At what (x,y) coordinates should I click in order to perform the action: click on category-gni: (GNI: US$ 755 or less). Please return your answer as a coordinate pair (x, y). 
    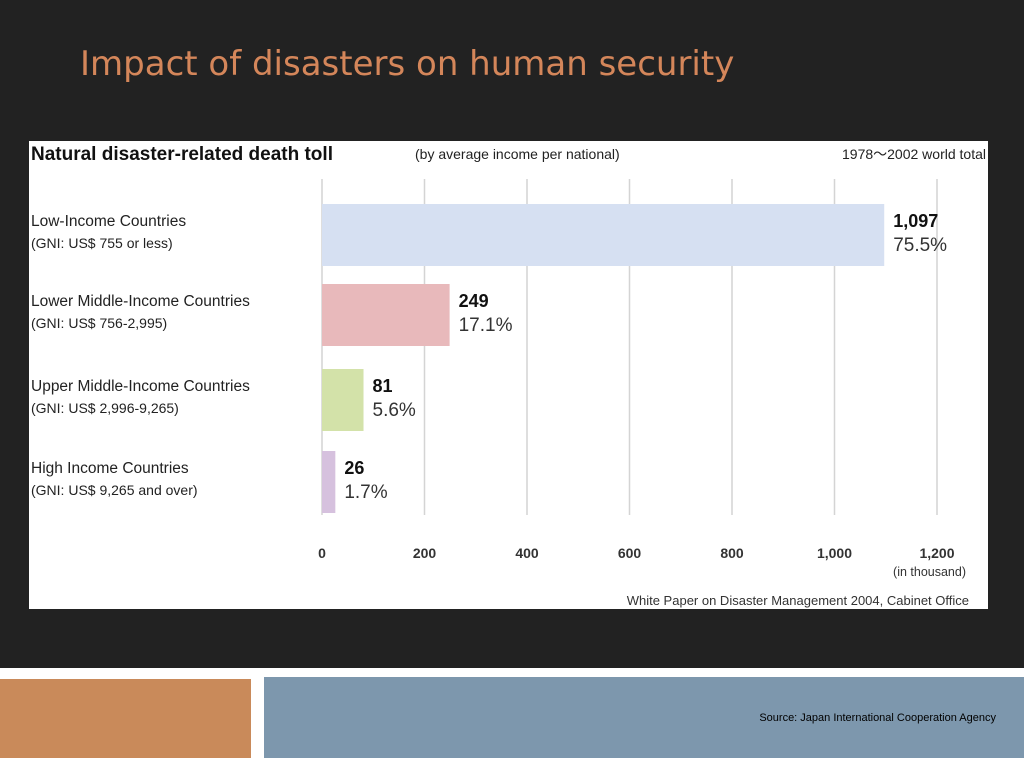
    Looking at the image, I should click on (102, 243).